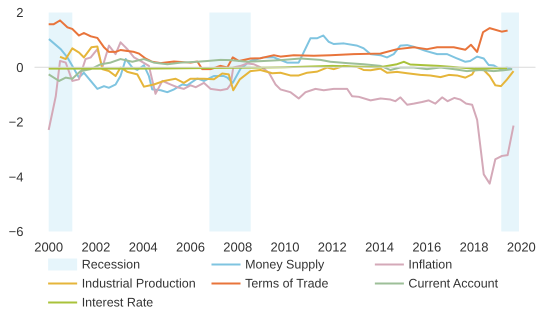 This screenshot has width=552, height=326. What do you see at coordinates (285, 247) in the screenshot?
I see `x-tick-label: 2010` at bounding box center [285, 247].